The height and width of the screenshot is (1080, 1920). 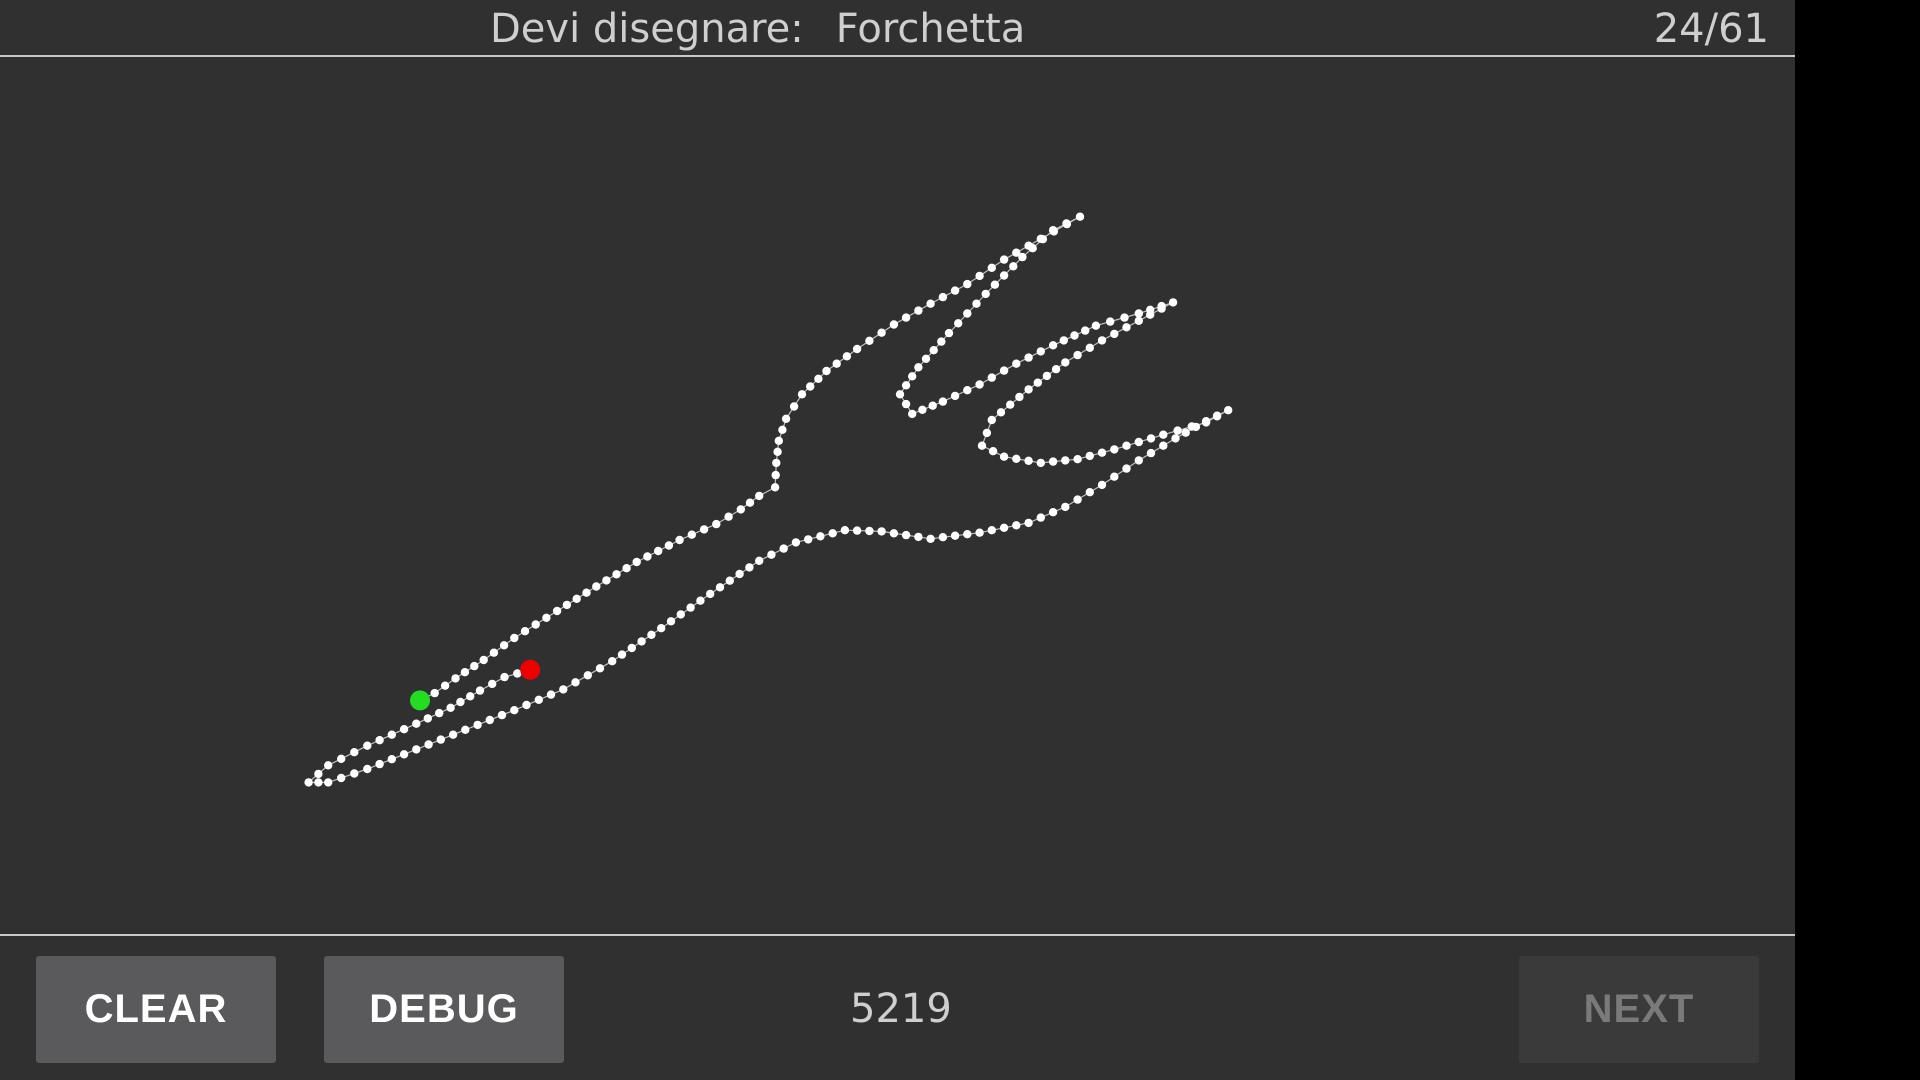 I want to click on debug-button: DEBUG, so click(x=444, y=1009).